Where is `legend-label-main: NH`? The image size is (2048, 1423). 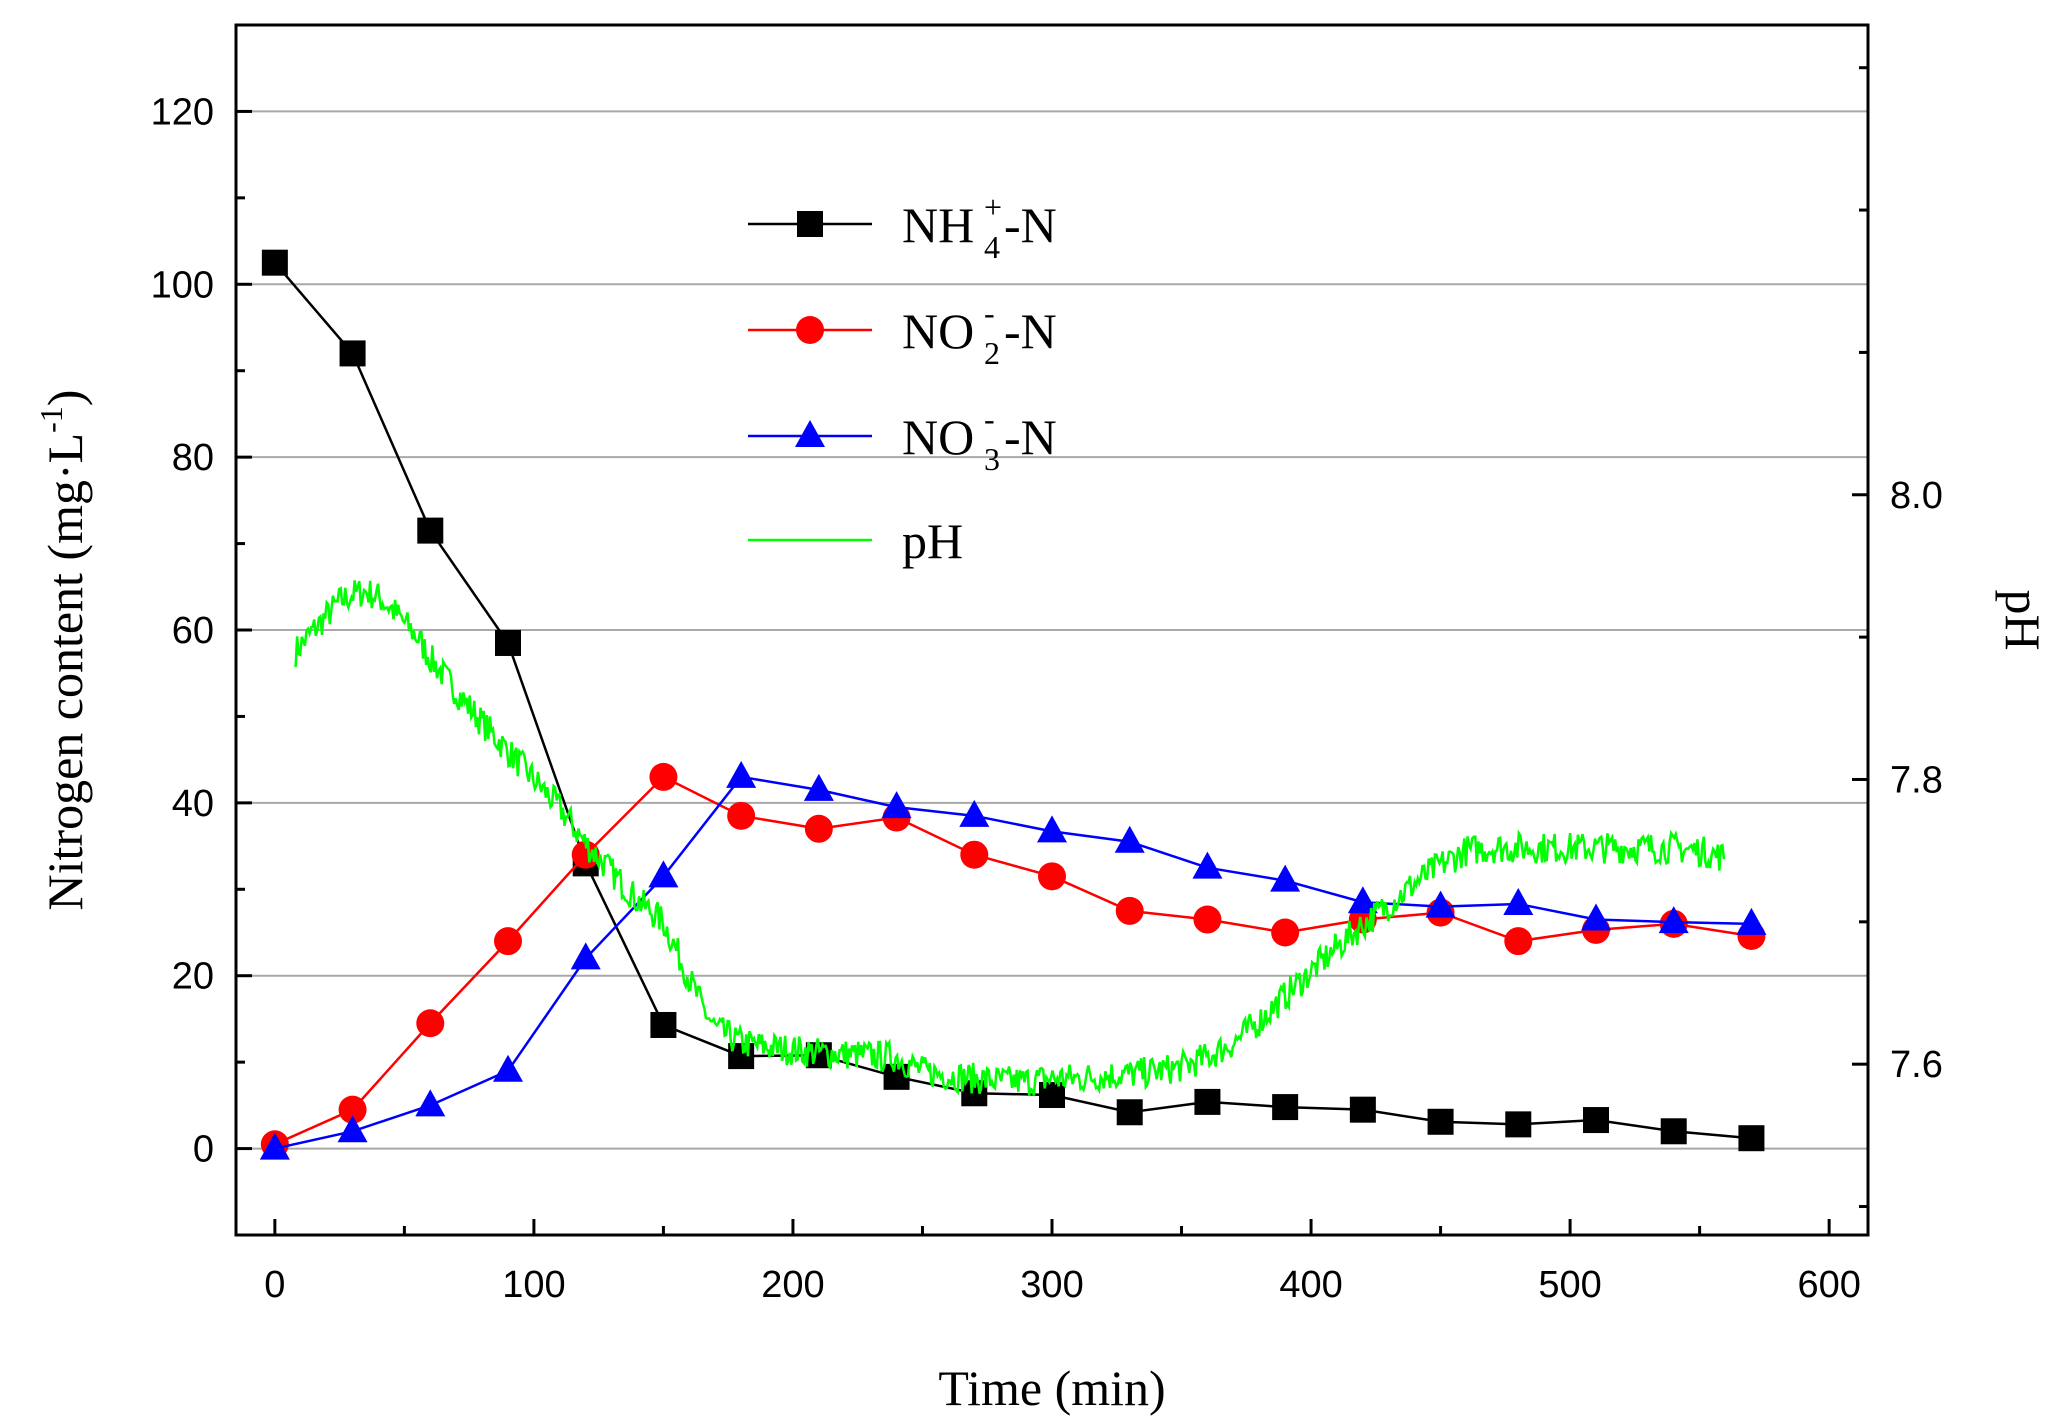 legend-label-main: NH is located at coordinates (938, 225).